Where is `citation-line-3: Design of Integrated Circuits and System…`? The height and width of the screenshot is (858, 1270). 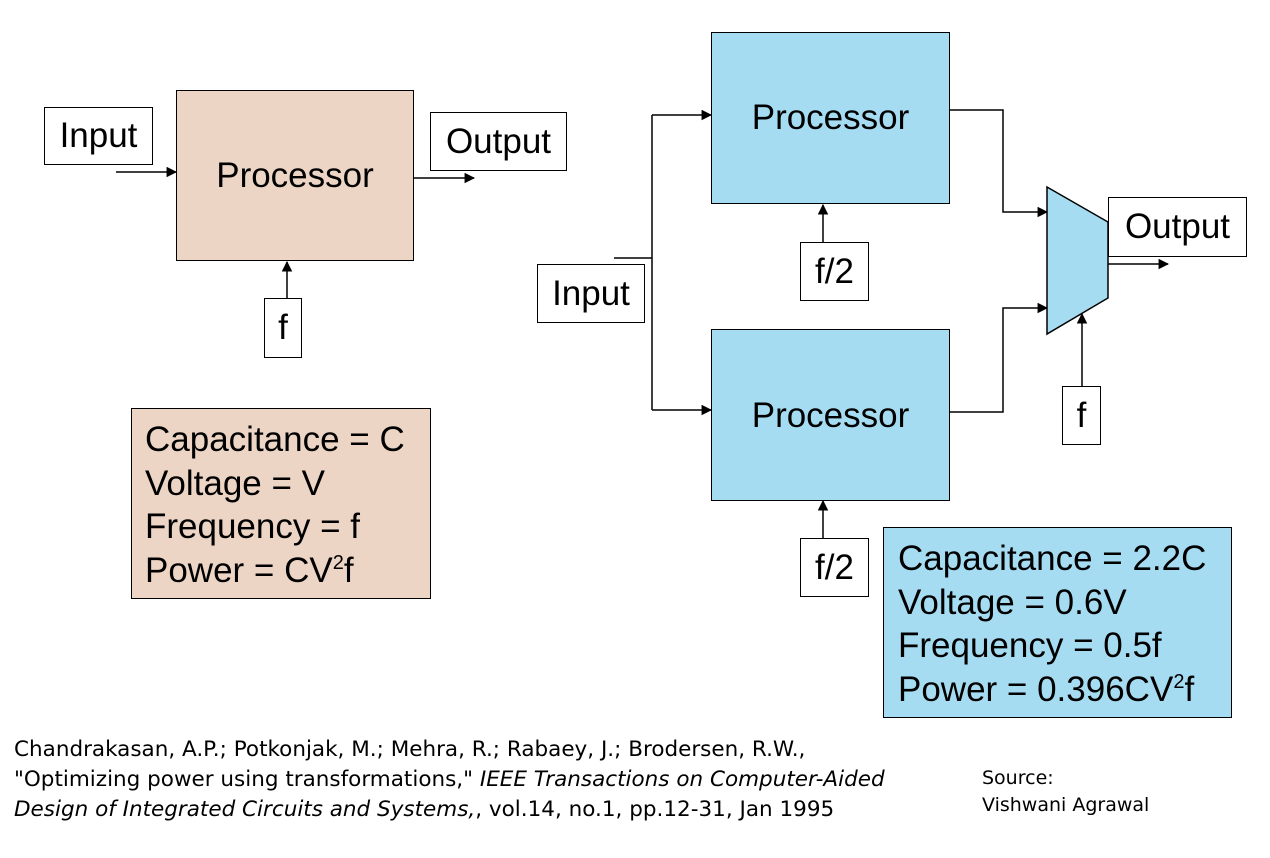
citation-line-3: Design of Integrated Circuits and System… is located at coordinates (424, 809).